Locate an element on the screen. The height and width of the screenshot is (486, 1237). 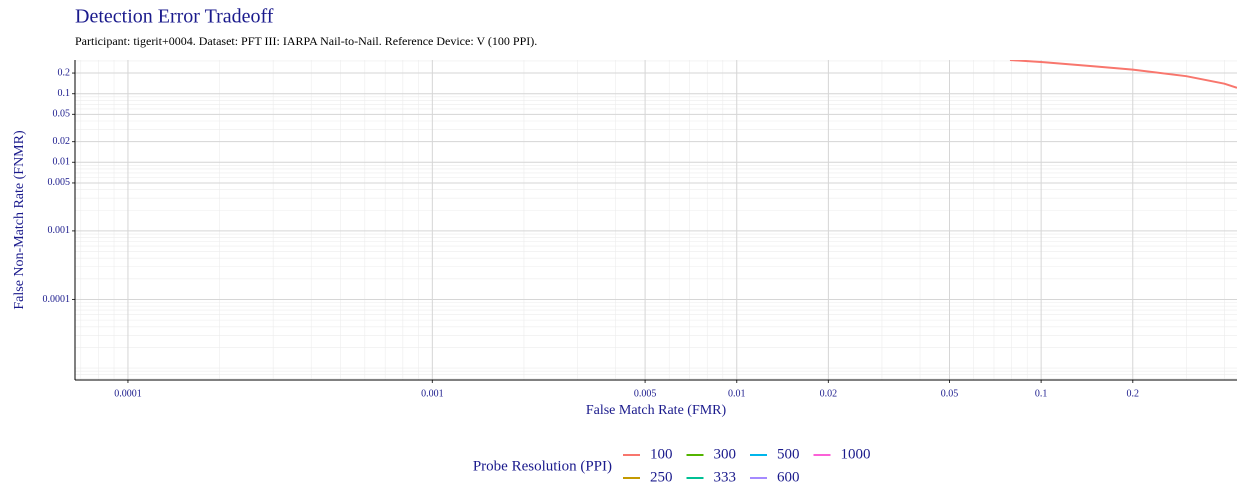
x-tick-label: 0.05 is located at coordinates (950, 393).